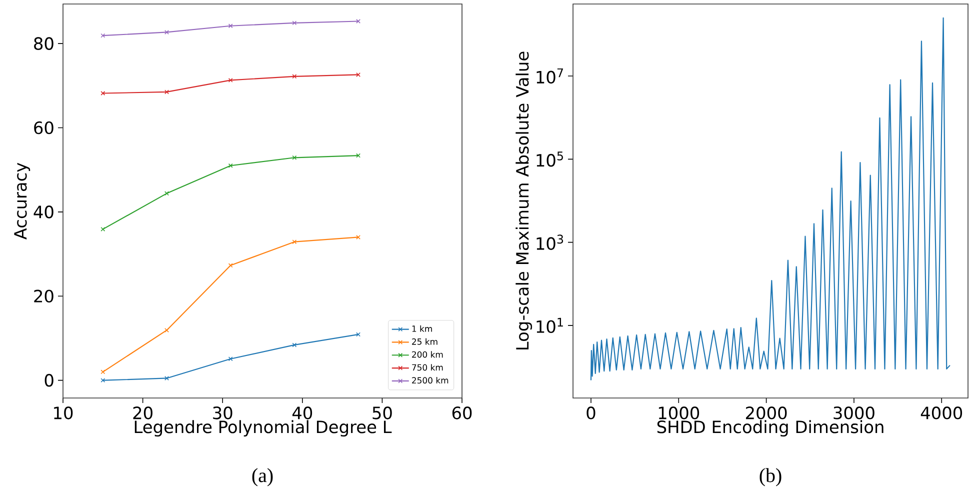  I want to click on x-tick-label: 50, so click(382, 413).